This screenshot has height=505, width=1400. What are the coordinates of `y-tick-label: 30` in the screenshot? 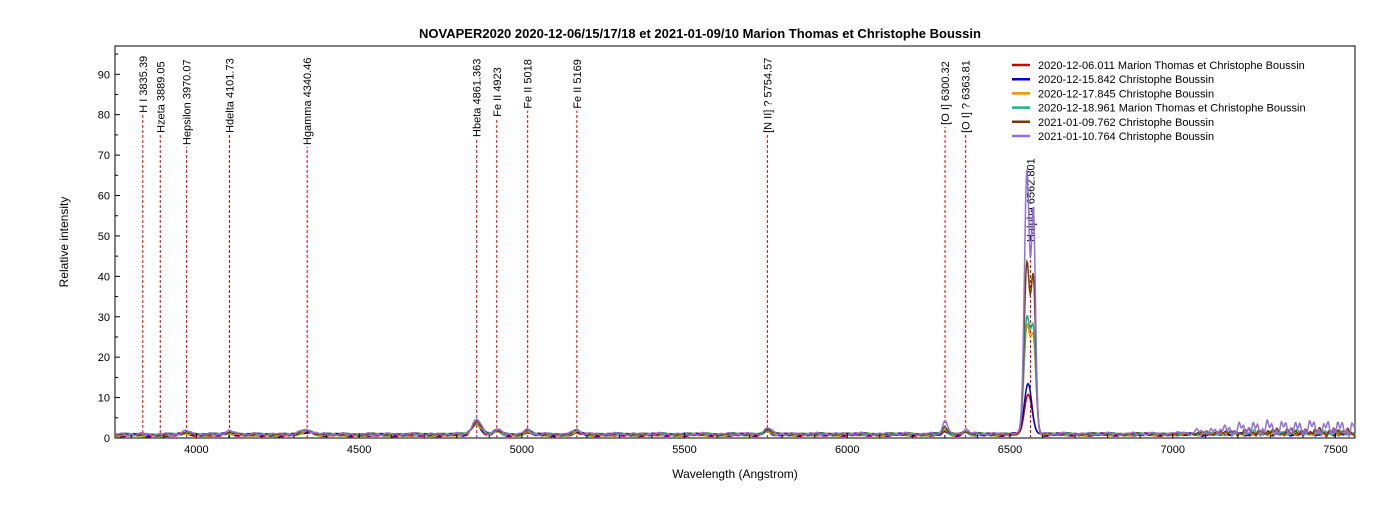 It's located at (104, 318).